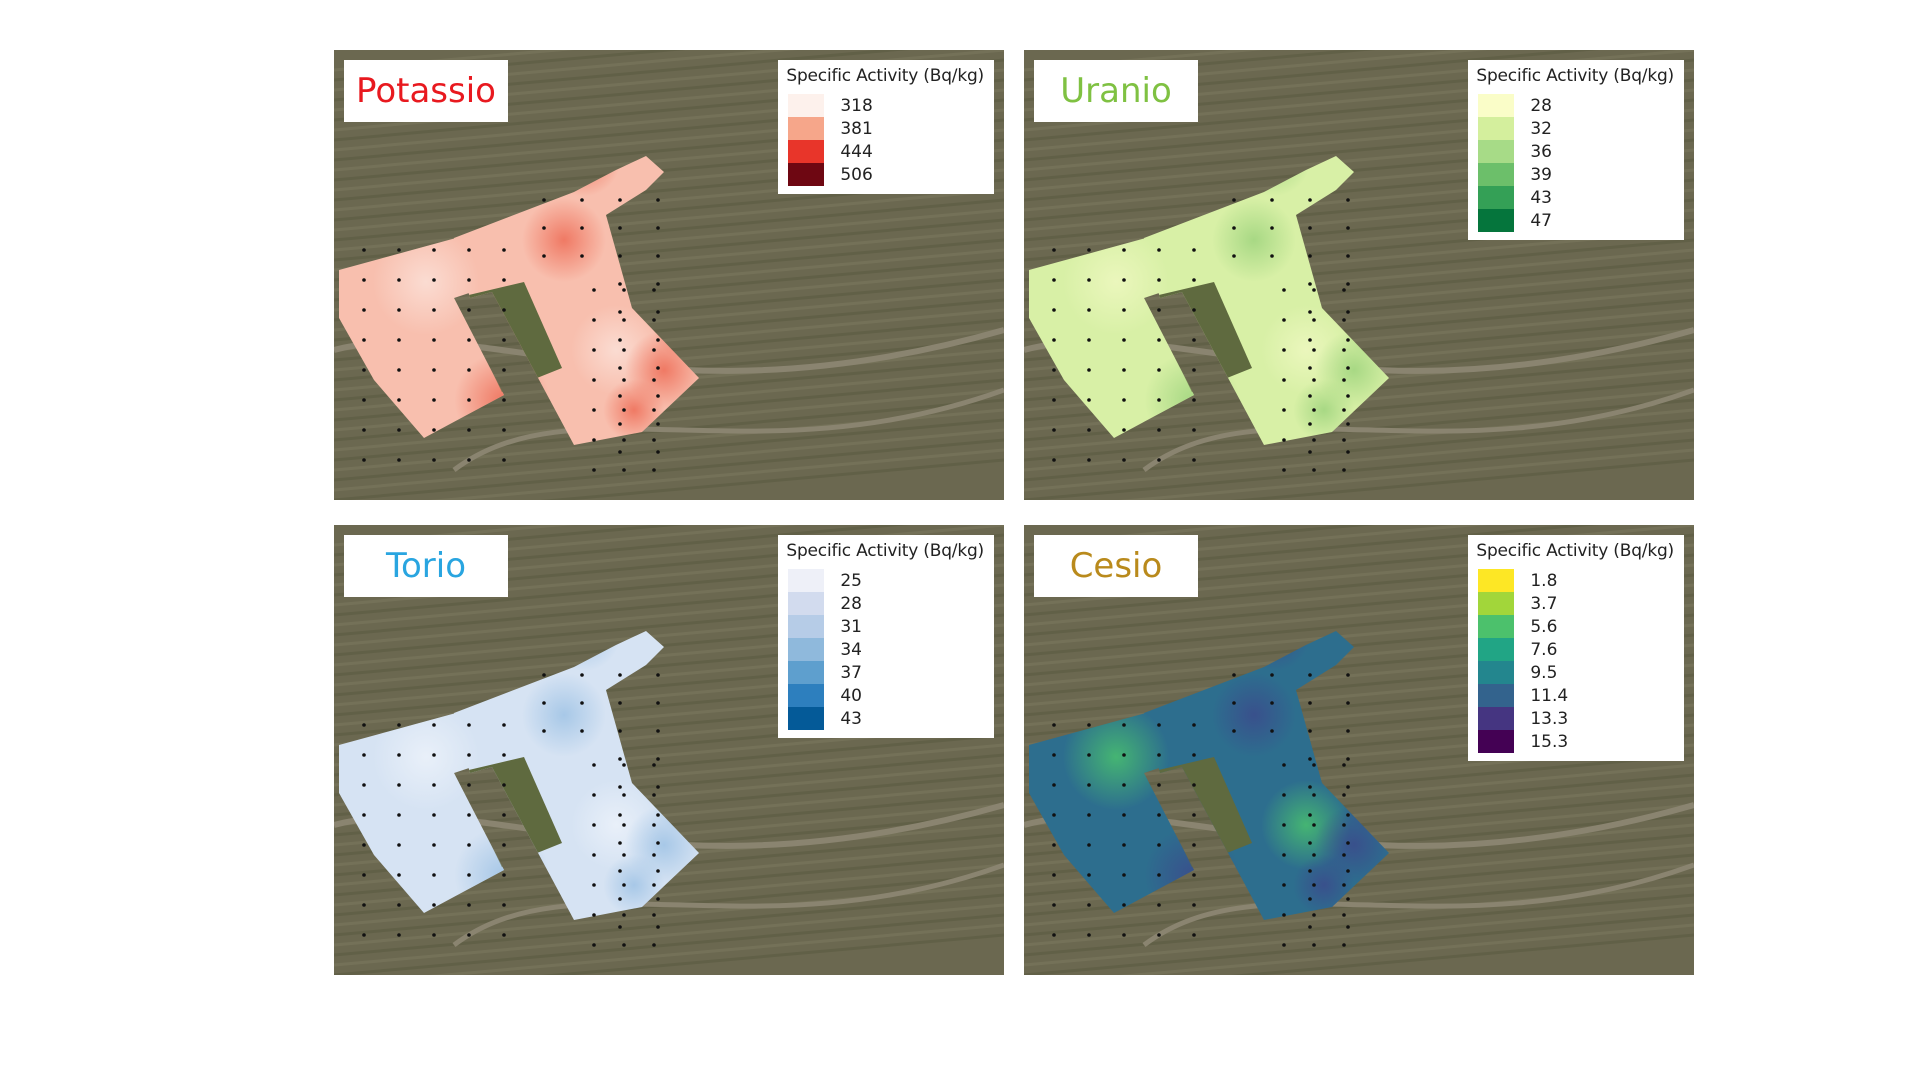 This screenshot has width=1920, height=1080. What do you see at coordinates (885, 151) in the screenshot?
I see `legend-item: 444` at bounding box center [885, 151].